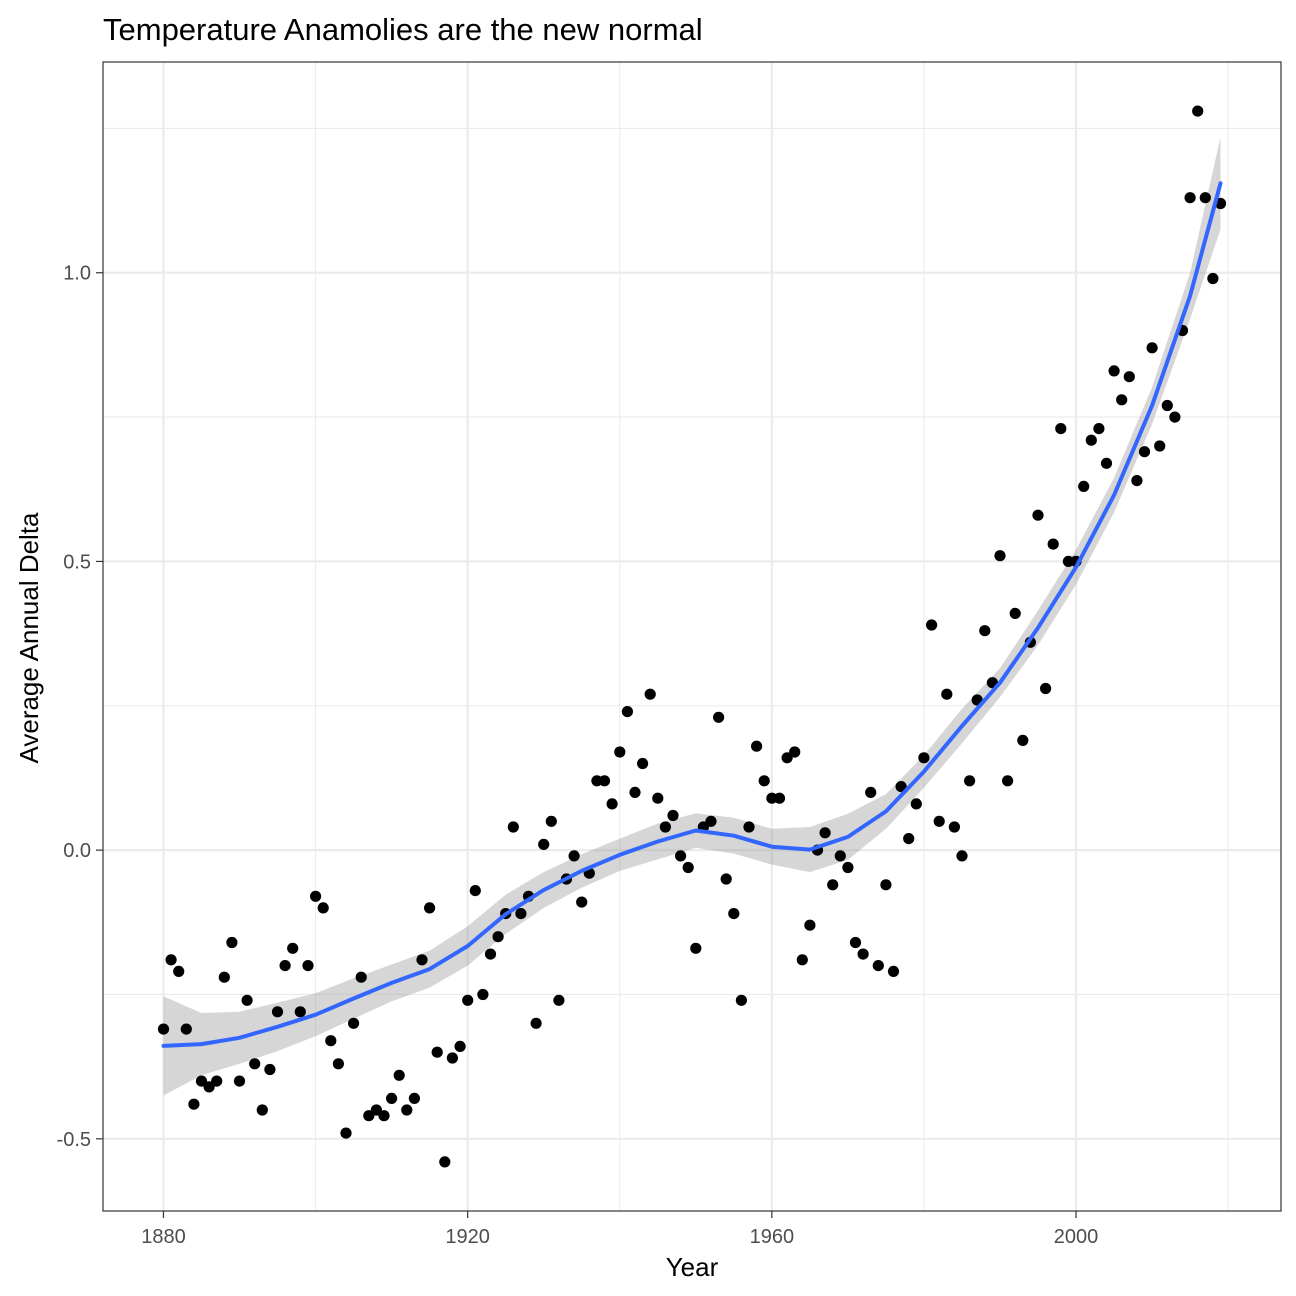  I want to click on chart-title: Temperature Anamolies are the new normal, so click(403, 29).